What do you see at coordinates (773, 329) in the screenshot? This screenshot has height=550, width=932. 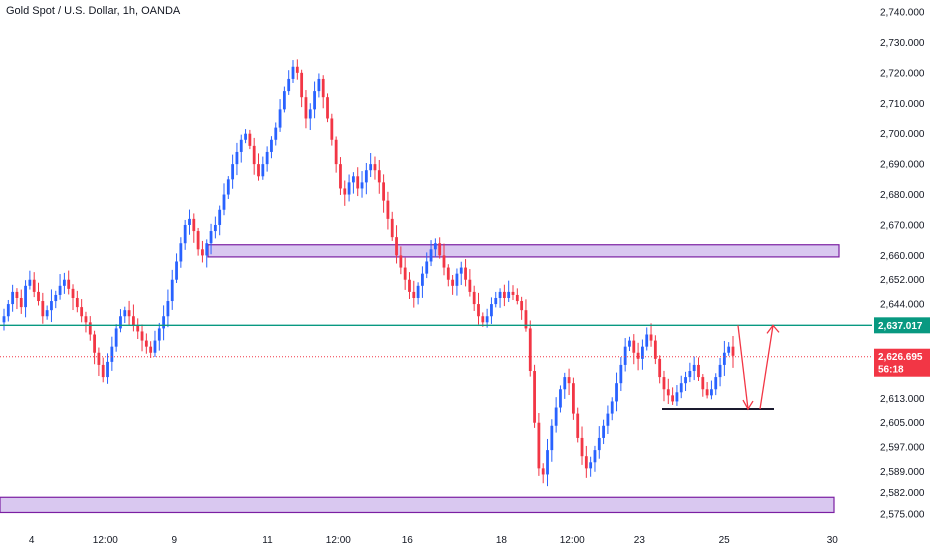 I see `arrowhead-up` at bounding box center [773, 329].